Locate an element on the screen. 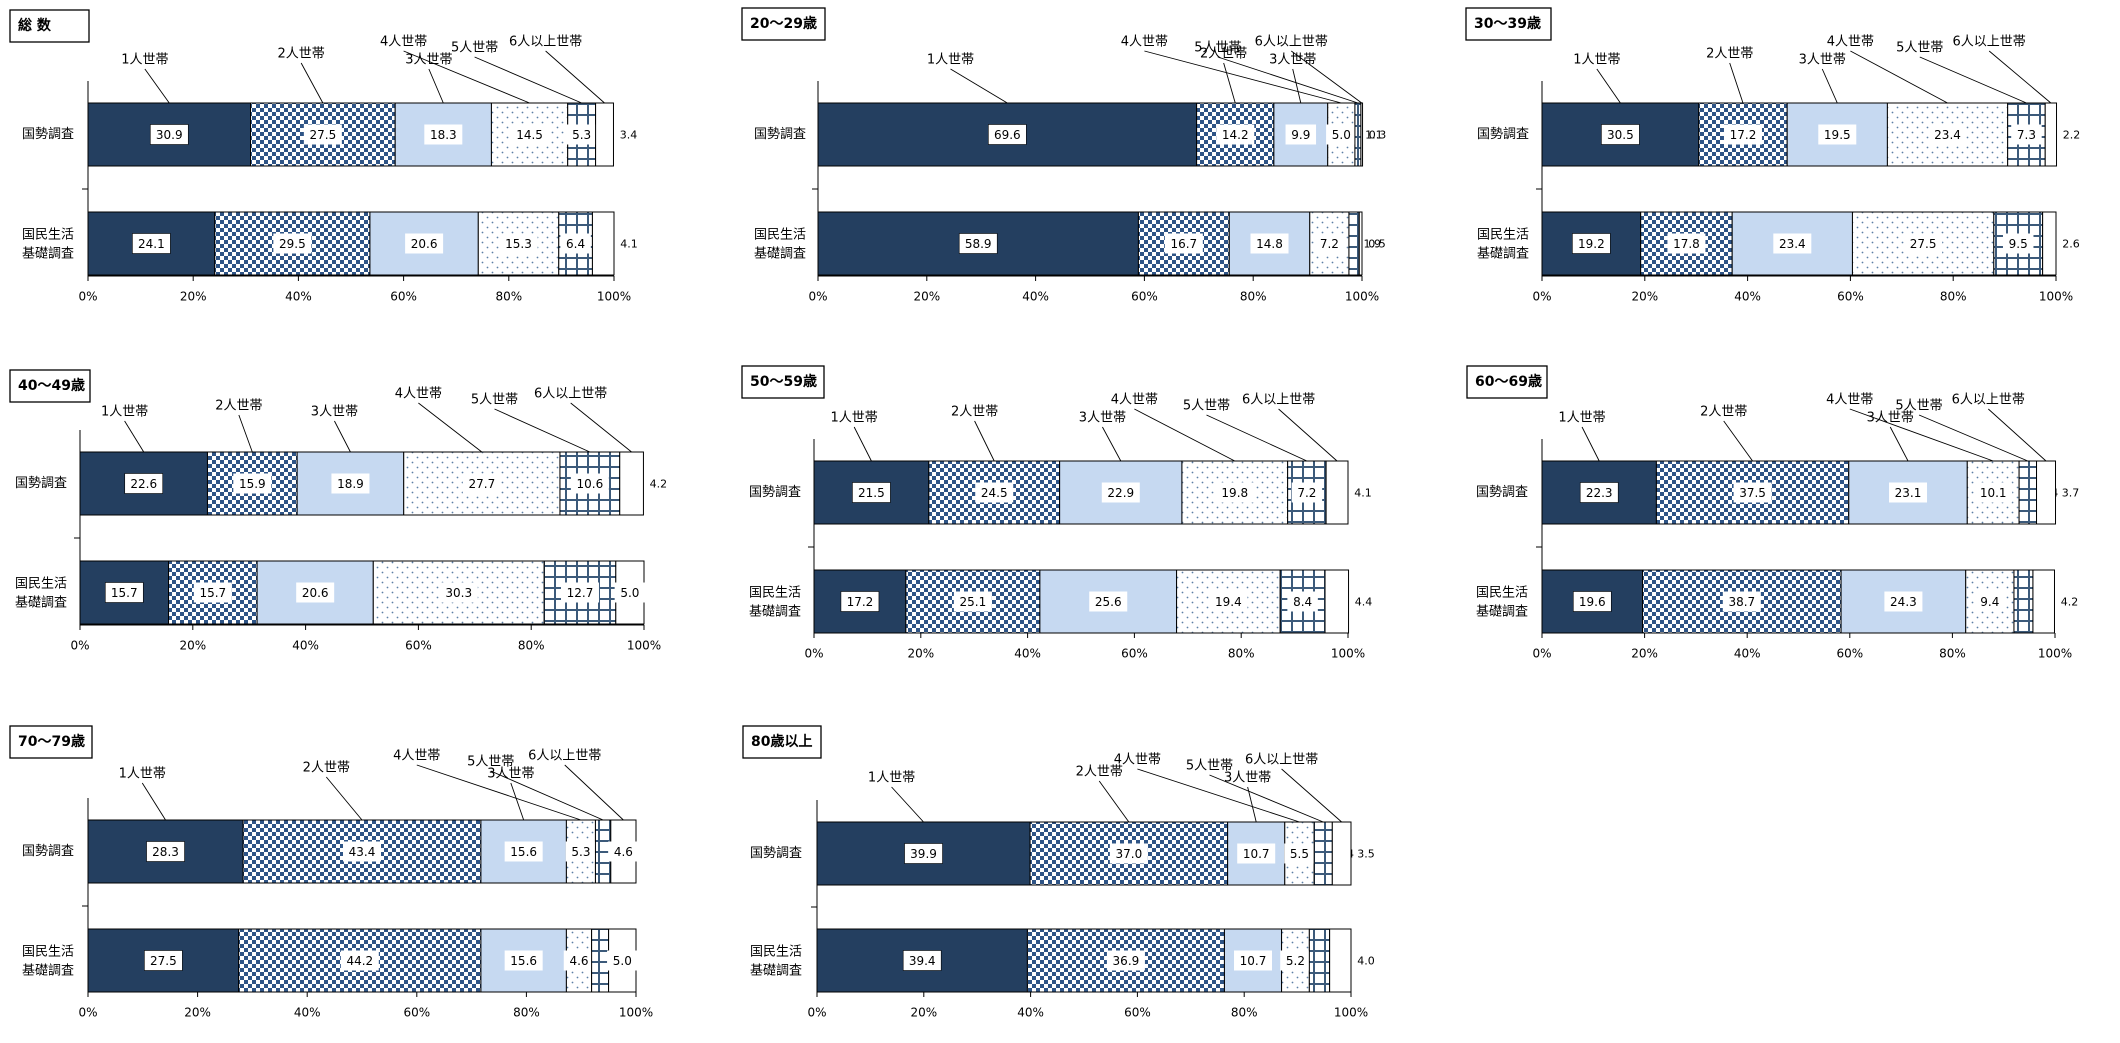 Image resolution: width=2120 pixels, height=1043 pixels. chart-title: 40～49歳 is located at coordinates (51, 385).